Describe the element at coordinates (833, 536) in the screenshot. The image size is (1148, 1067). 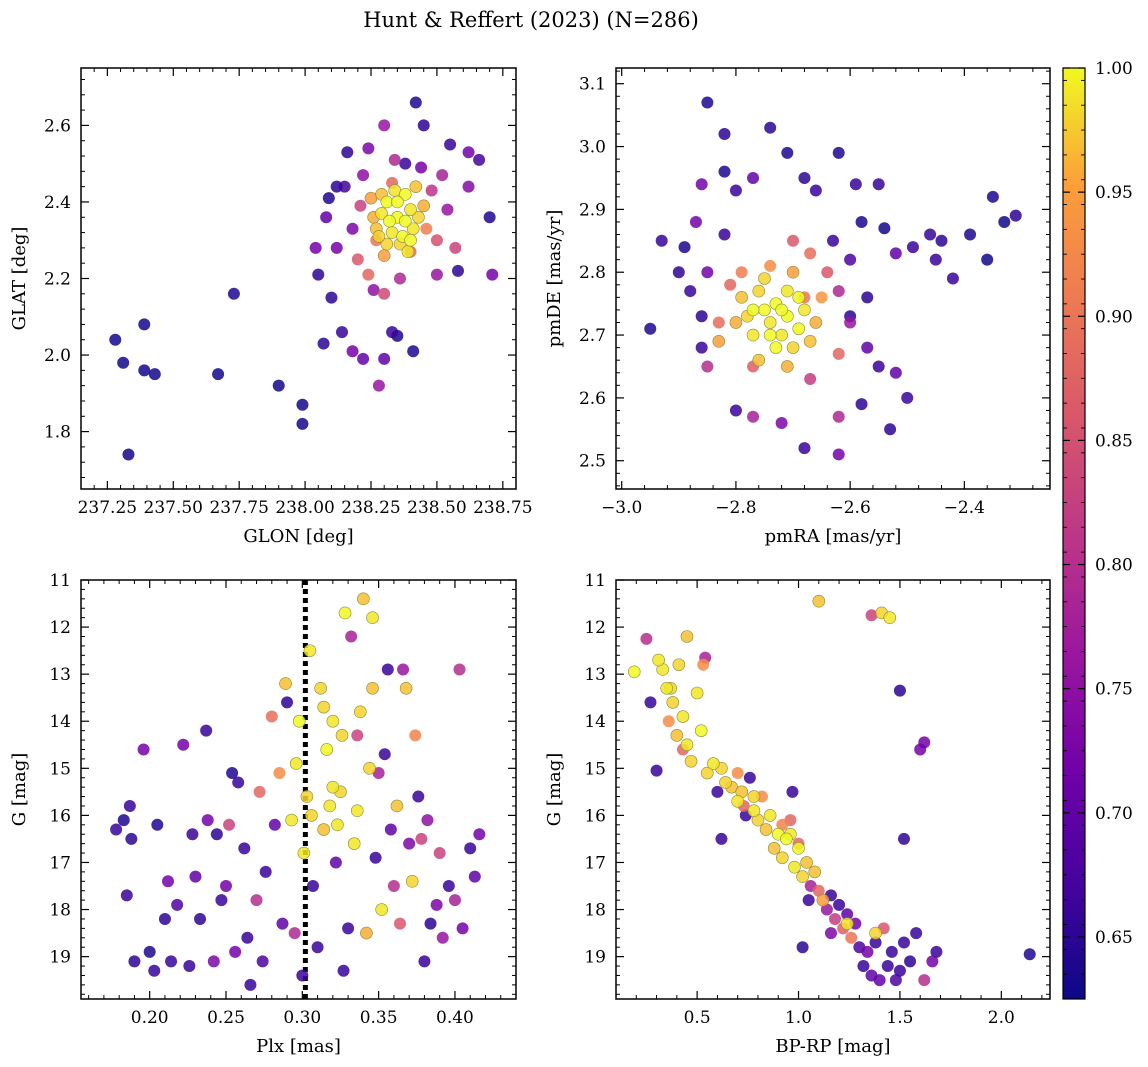
I see `x-axis-label: pmRA [mas/yr]` at that location.